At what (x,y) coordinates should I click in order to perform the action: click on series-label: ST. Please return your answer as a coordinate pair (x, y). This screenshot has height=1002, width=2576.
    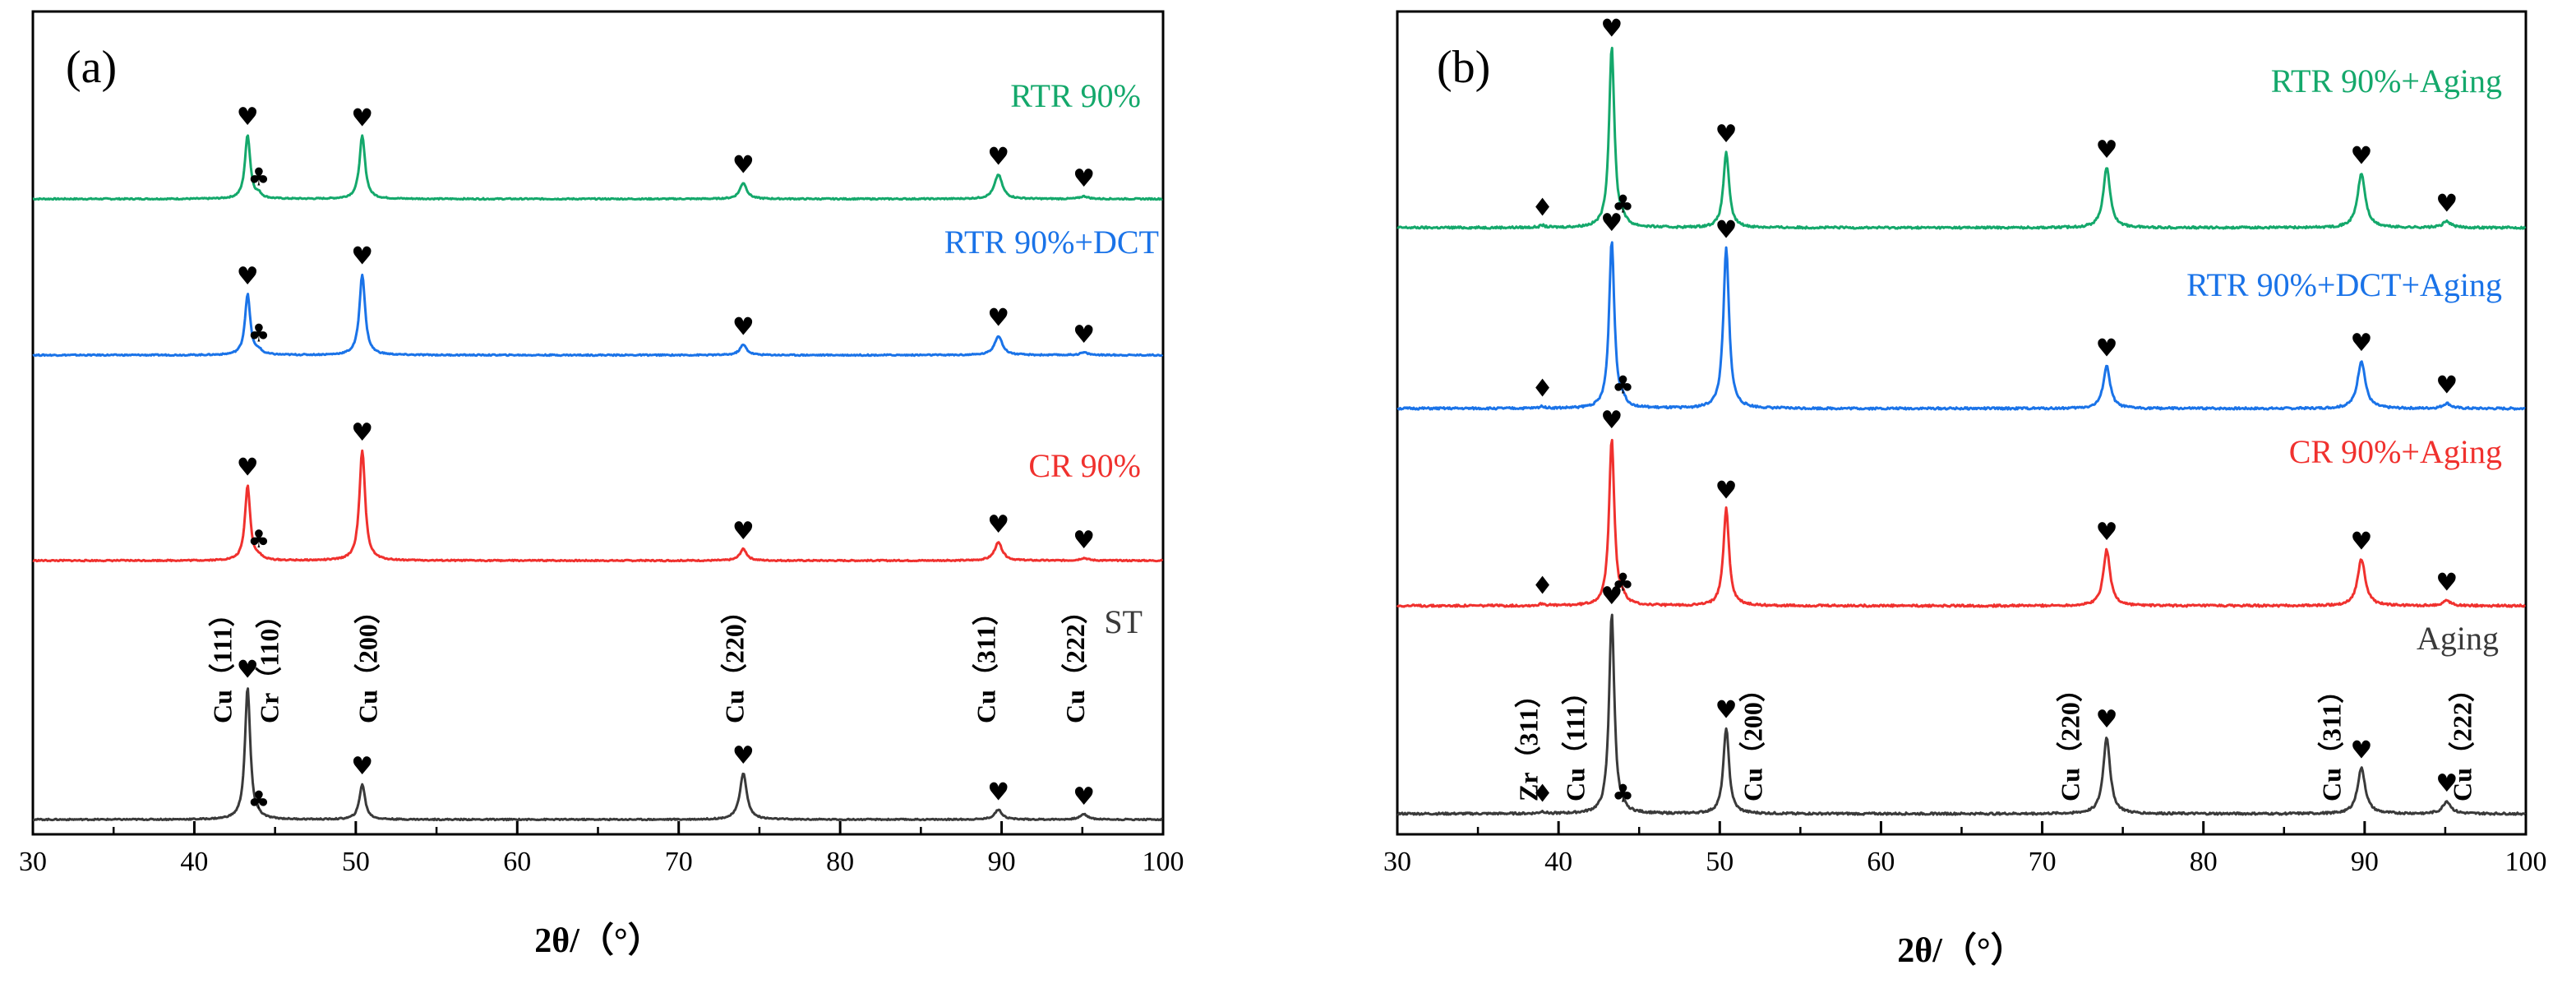
    Looking at the image, I should click on (1123, 621).